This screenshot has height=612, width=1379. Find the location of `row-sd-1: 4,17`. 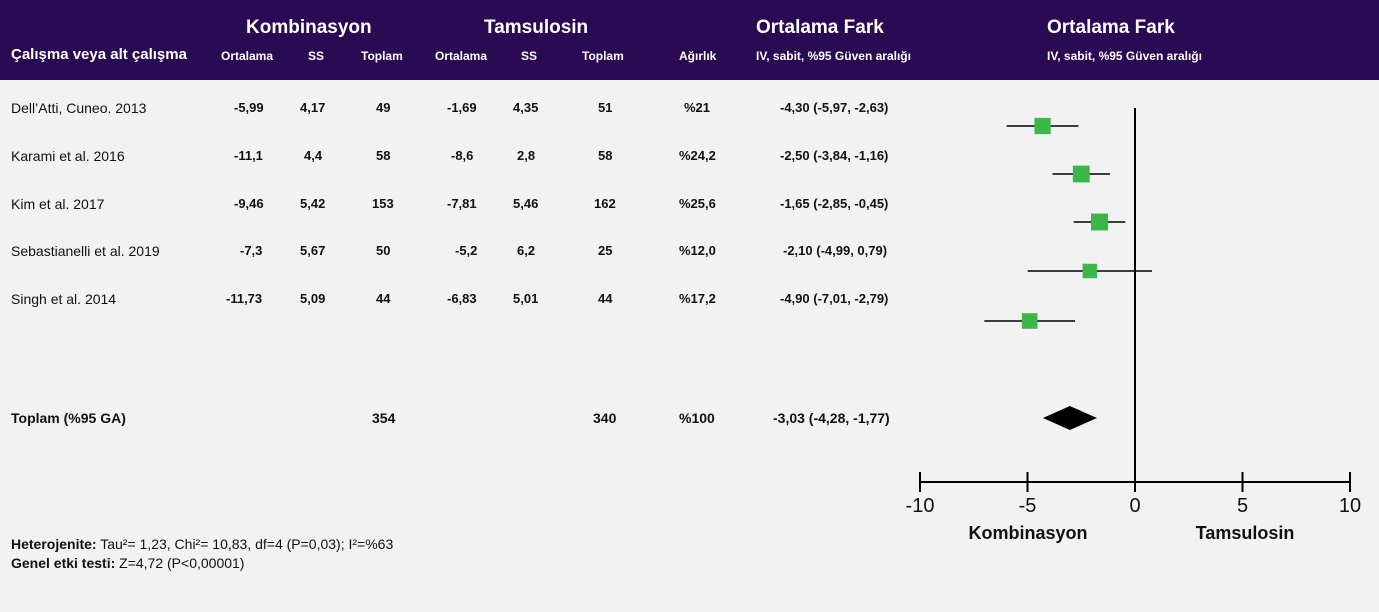

row-sd-1: 4,17 is located at coordinates (313, 107).